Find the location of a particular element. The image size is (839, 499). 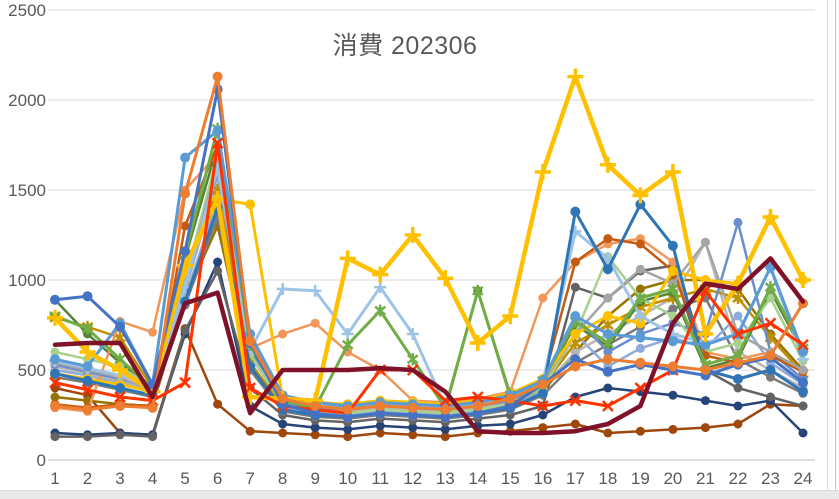

x-axis-tick-label: 24 is located at coordinates (803, 478).